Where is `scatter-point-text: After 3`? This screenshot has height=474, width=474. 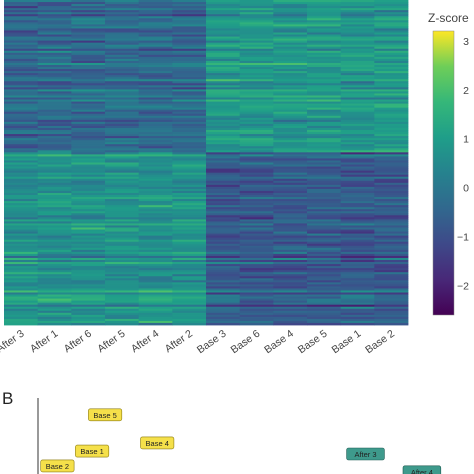 scatter-point-text: After 3 is located at coordinates (365, 454).